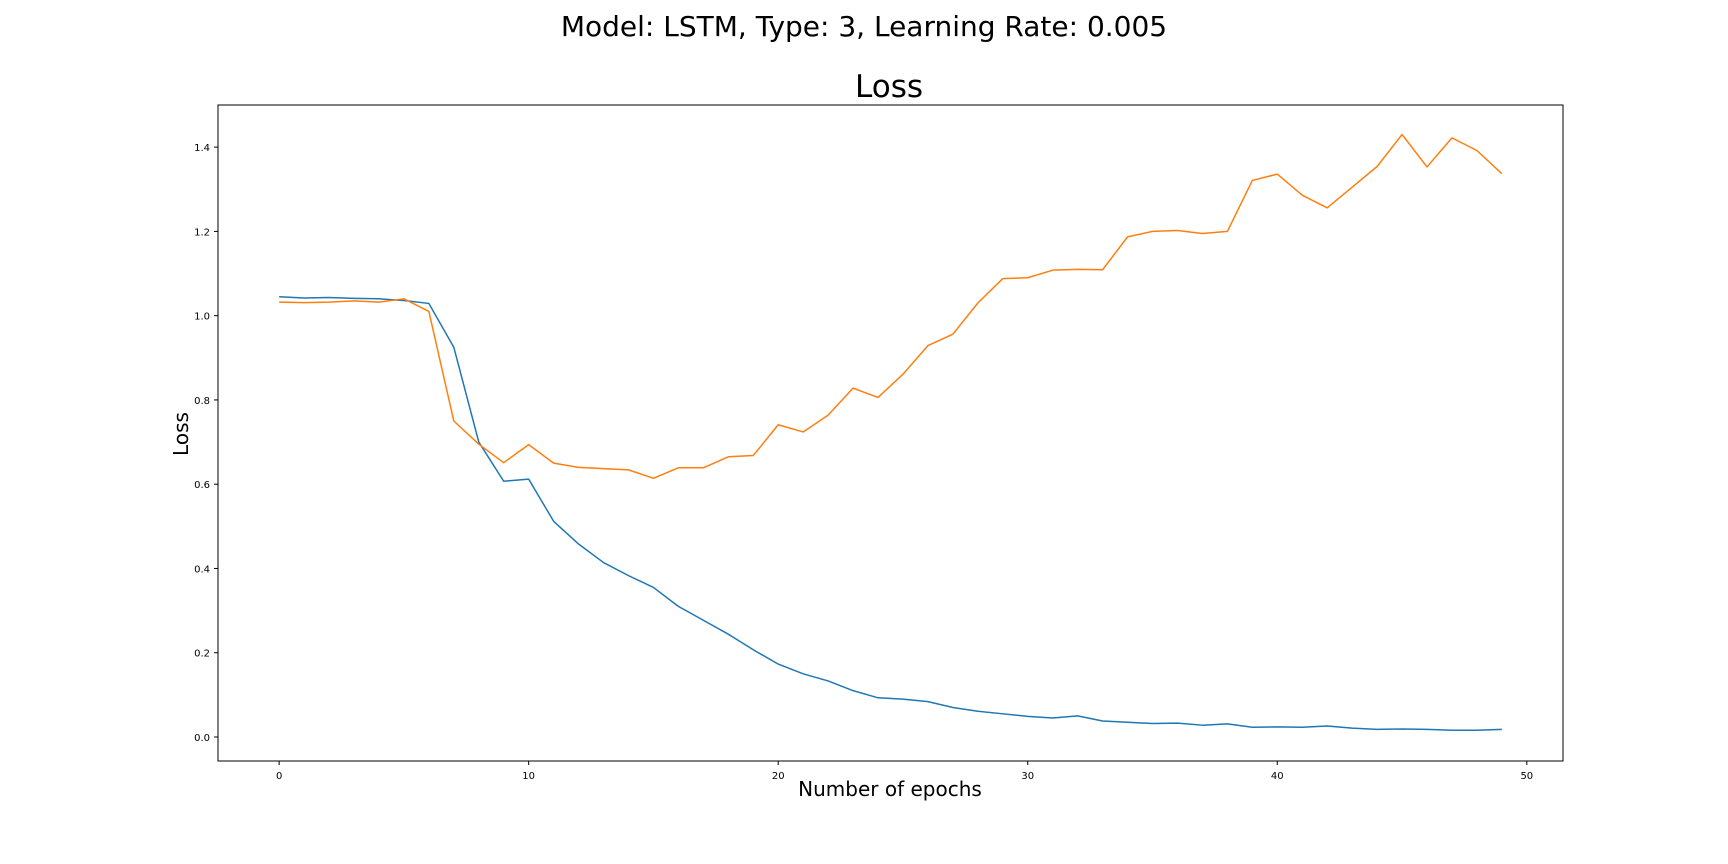  Describe the element at coordinates (202, 738) in the screenshot. I see `y-tick-label: 0.0` at that location.